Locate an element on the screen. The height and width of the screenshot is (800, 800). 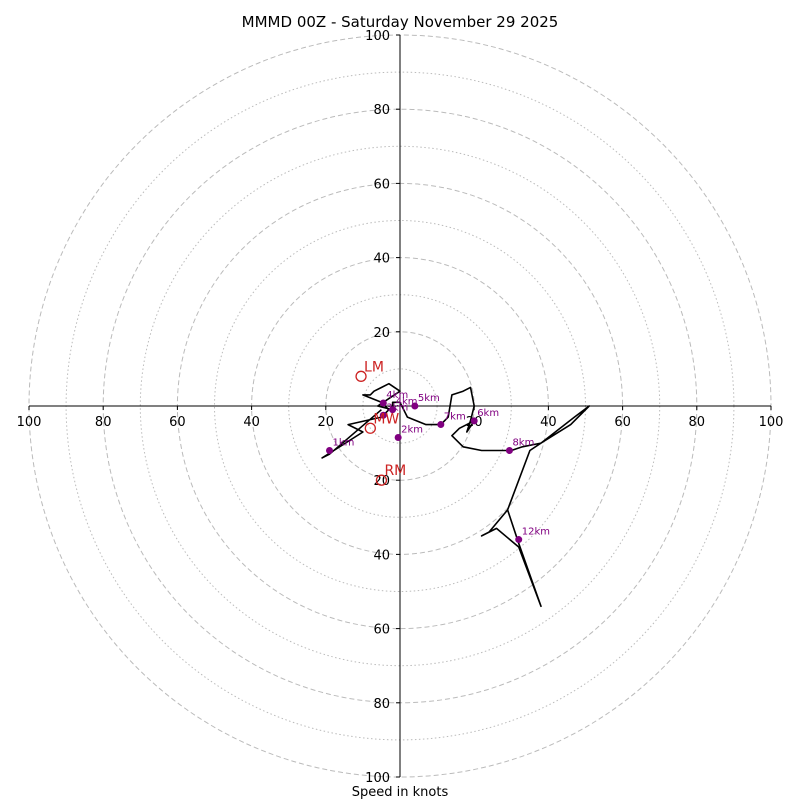
height-marker-label: 2km is located at coordinates (412, 430).